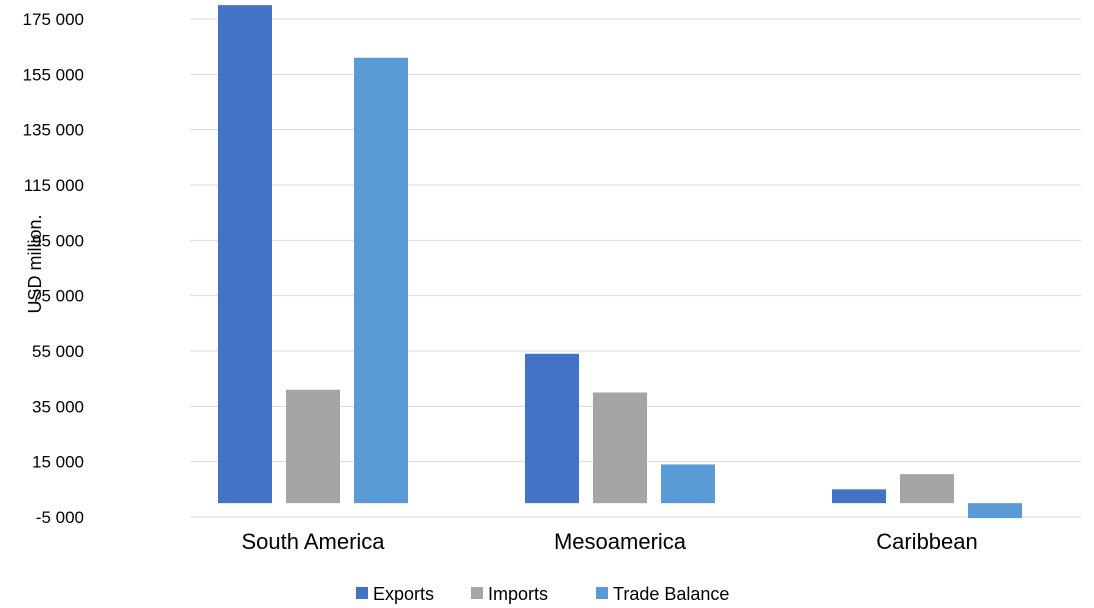 Image resolution: width=1094 pixels, height=608 pixels. I want to click on legend-swatch-trade-balance, so click(602, 593).